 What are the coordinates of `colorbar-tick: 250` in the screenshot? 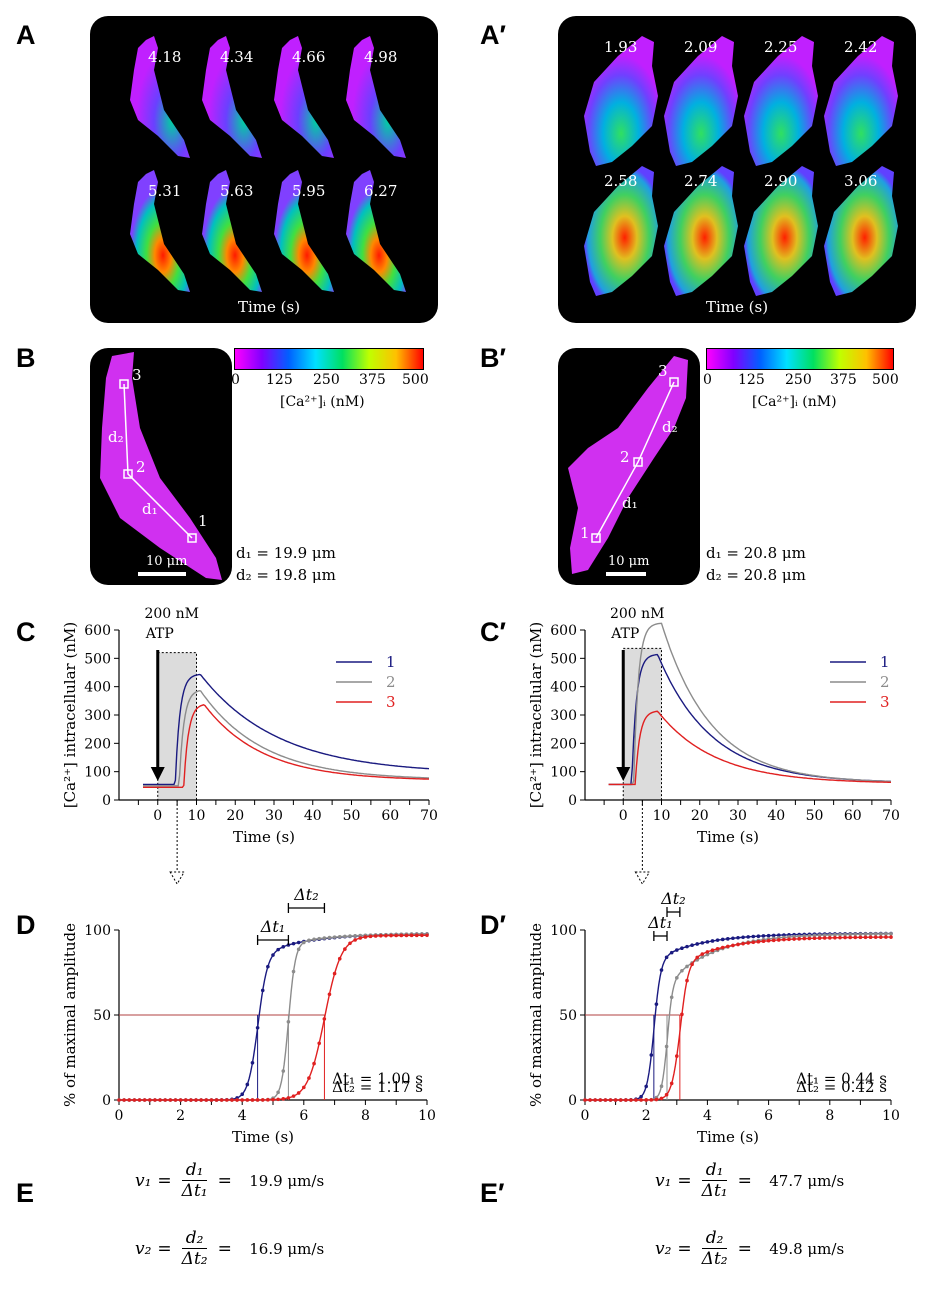 It's located at (798, 380).